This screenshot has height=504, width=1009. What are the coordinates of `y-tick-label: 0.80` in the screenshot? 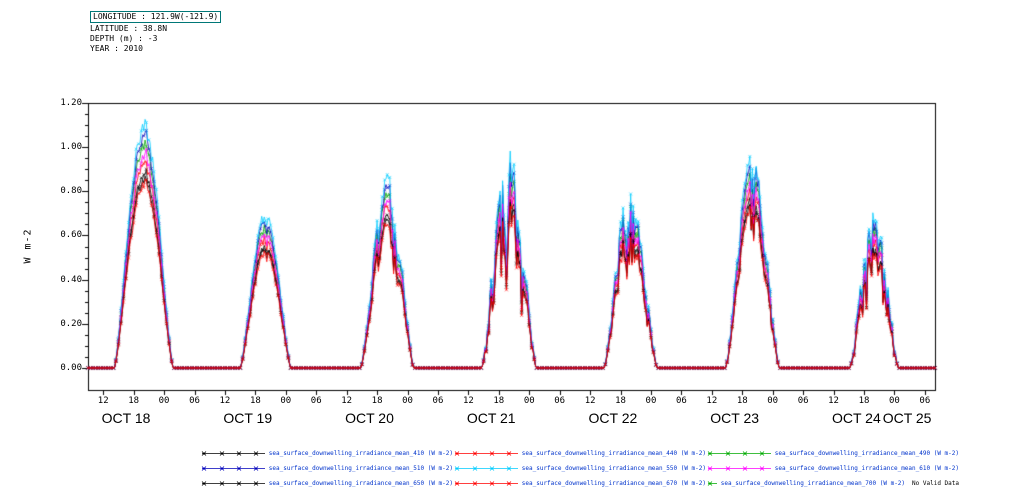 It's located at (71, 191).